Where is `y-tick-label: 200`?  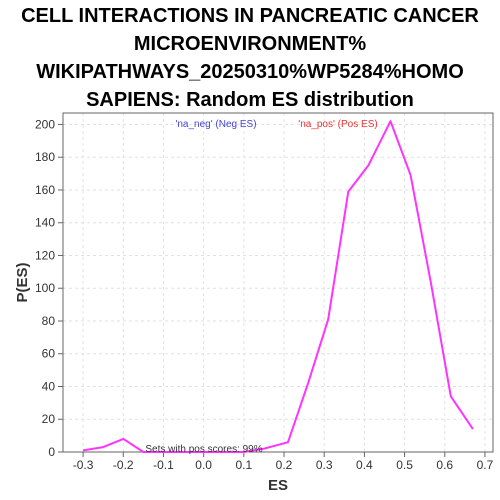 y-tick-label: 200 is located at coordinates (45, 124).